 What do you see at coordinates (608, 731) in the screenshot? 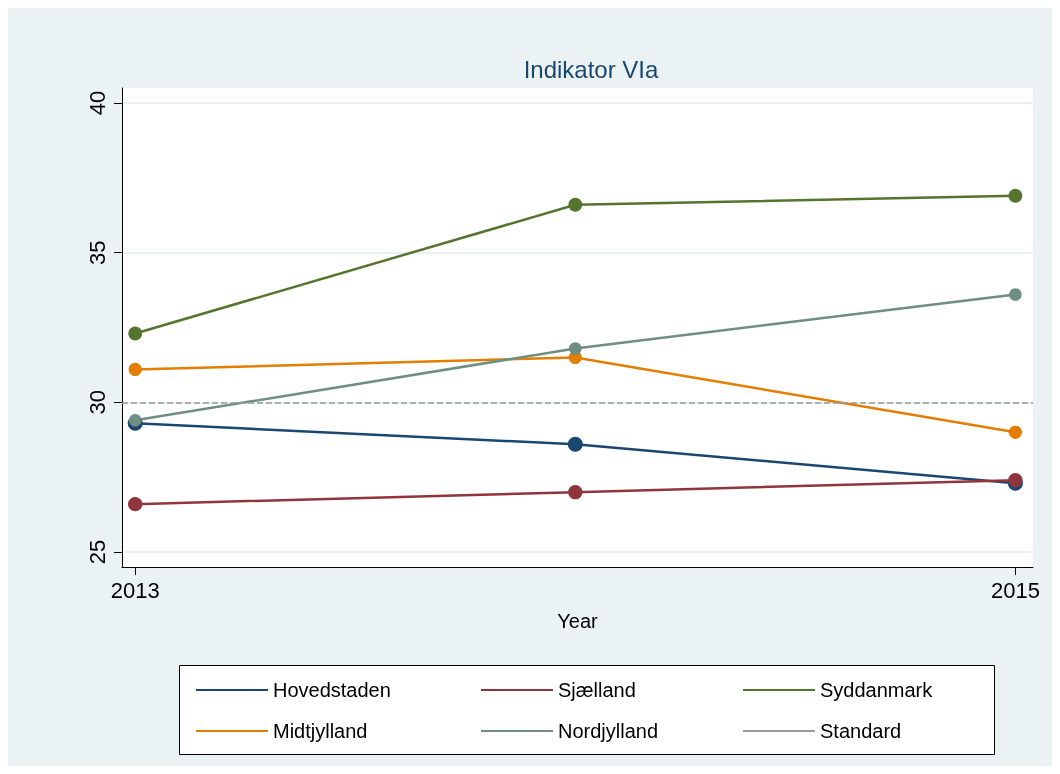
I see `legend-label: Nordjylland` at bounding box center [608, 731].